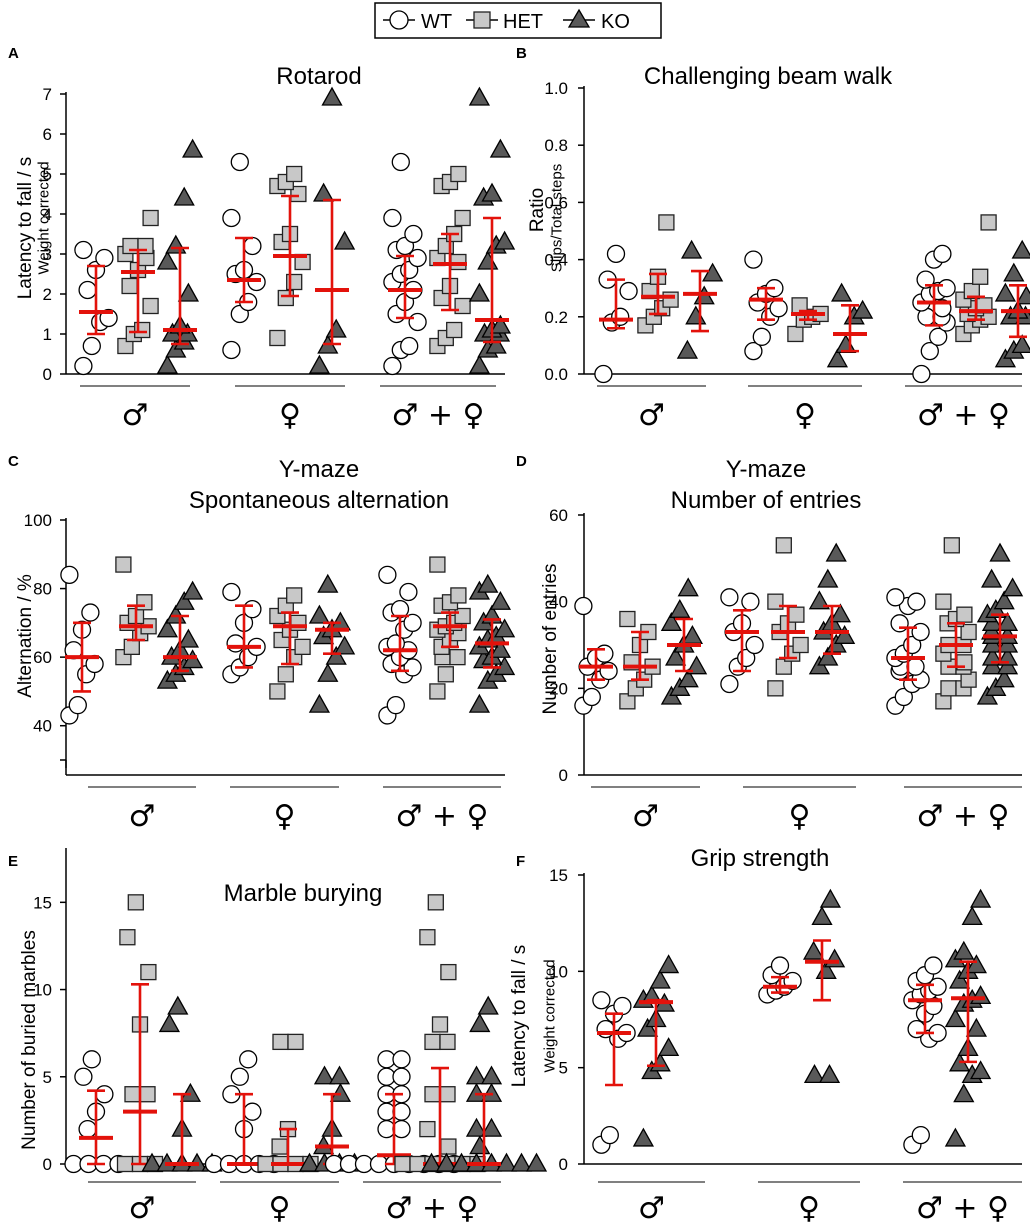 Image resolution: width=1030 pixels, height=1224 pixels. Describe the element at coordinates (47, 174) in the screenshot. I see `y-tick-label: 5` at that location.